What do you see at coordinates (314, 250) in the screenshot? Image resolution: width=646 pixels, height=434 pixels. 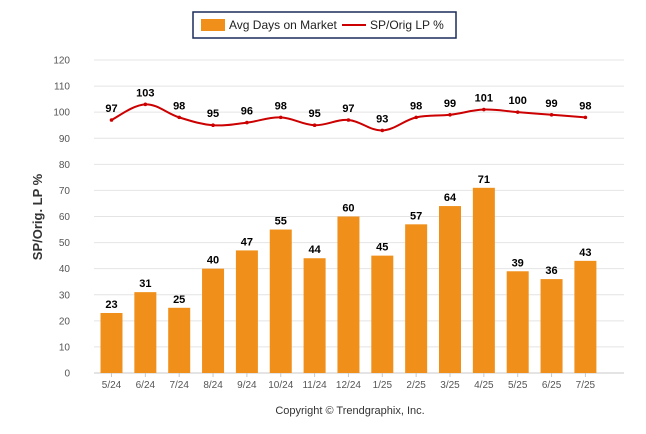 I see `bar-value-label: 44` at bounding box center [314, 250].